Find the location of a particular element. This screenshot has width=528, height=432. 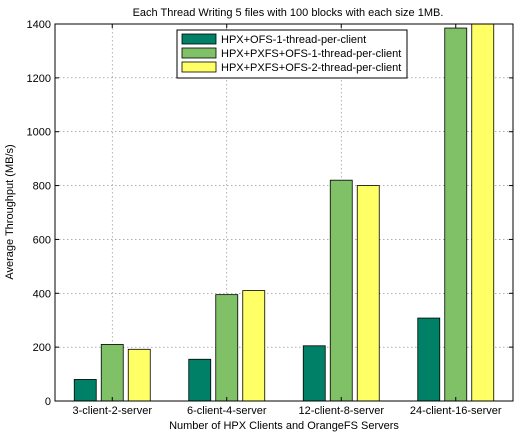

y-tick-label: 1000 is located at coordinates (39, 133).